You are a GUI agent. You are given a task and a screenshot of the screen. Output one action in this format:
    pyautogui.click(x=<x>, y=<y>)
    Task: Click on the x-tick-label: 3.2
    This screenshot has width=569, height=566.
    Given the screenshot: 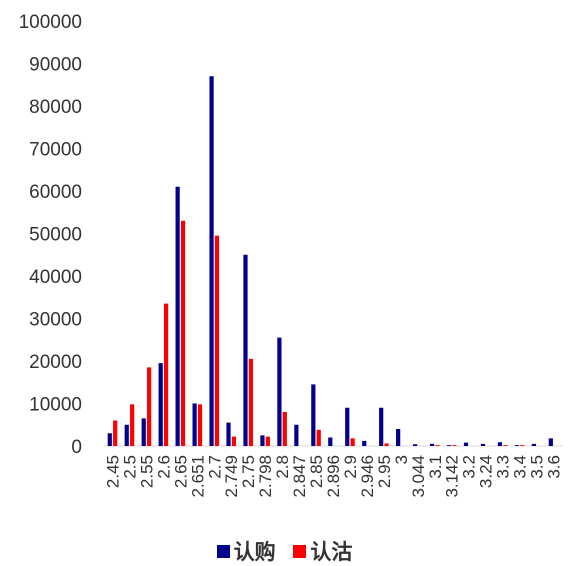 What is the action you would take?
    pyautogui.click(x=469, y=467)
    